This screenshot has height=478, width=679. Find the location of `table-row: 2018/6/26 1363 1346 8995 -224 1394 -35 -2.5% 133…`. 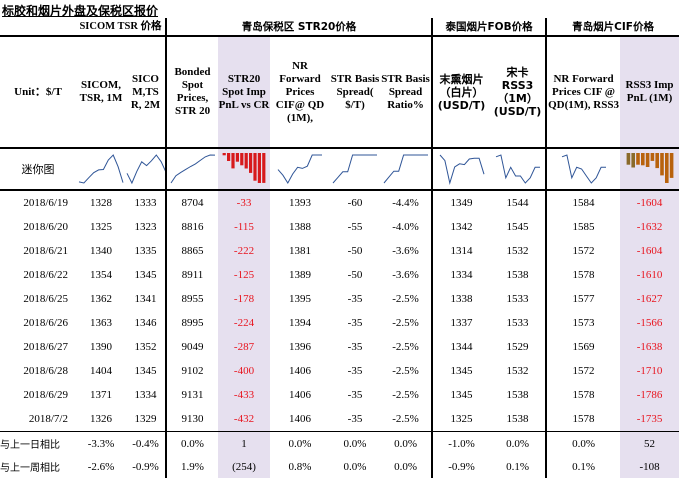

table-row: 2018/6/26 1363 1346 8995 -224 1394 -35 -2.5% 133… is located at coordinates (339, 323).